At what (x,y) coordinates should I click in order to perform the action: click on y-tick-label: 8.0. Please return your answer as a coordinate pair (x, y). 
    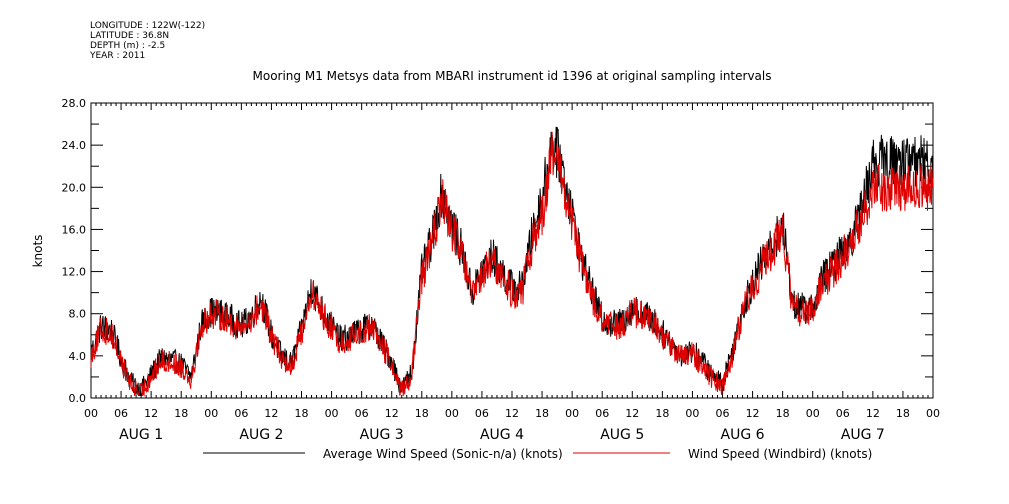
    Looking at the image, I should click on (78, 314).